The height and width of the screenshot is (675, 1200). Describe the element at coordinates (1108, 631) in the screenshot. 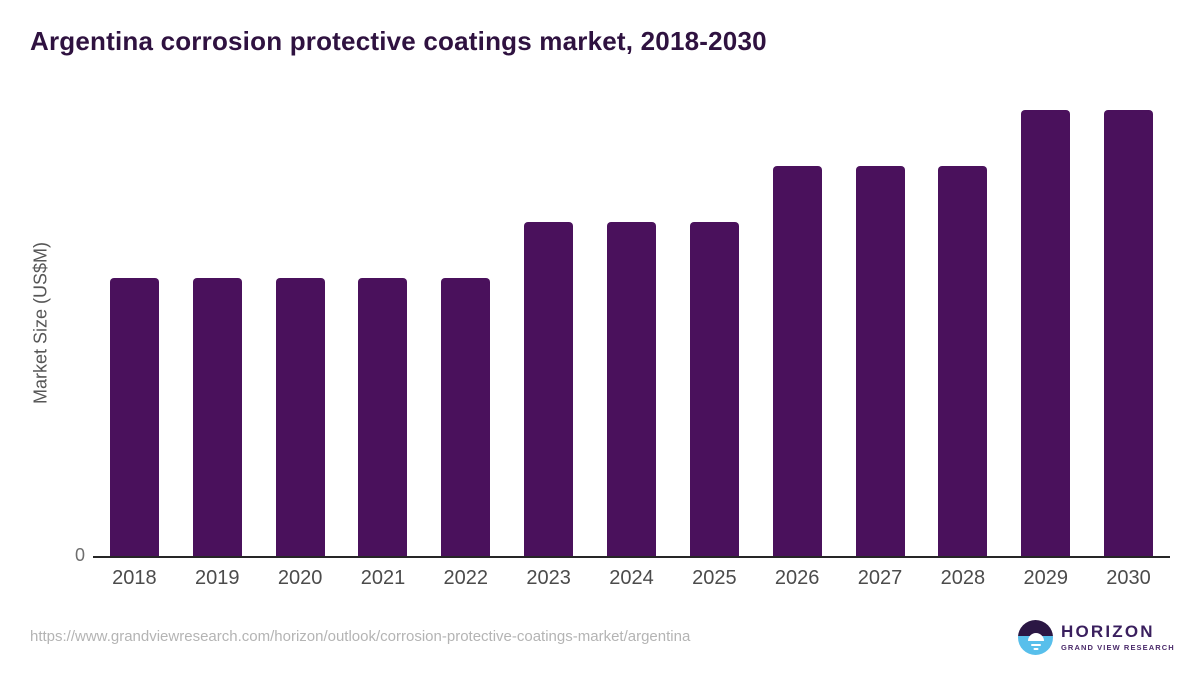

I see `logo-title: HORIZON` at that location.